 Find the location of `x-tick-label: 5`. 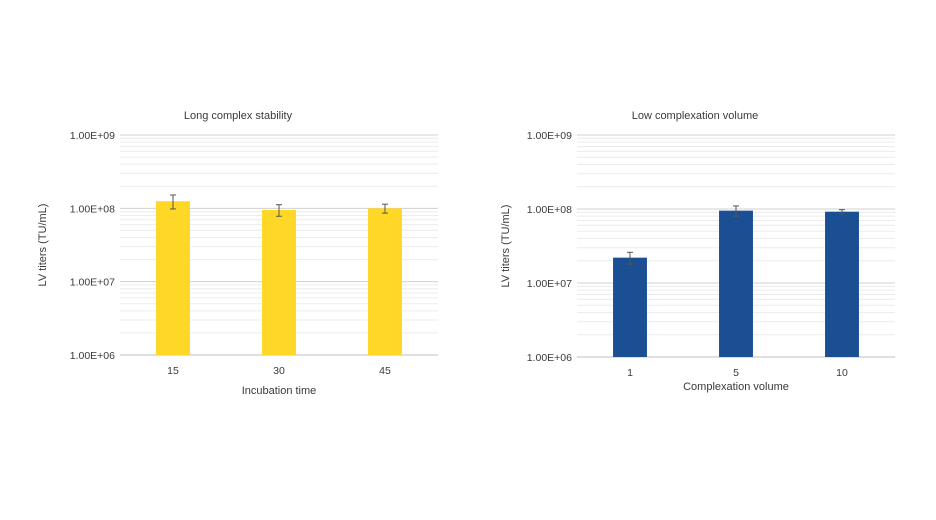

x-tick-label: 5 is located at coordinates (736, 373).